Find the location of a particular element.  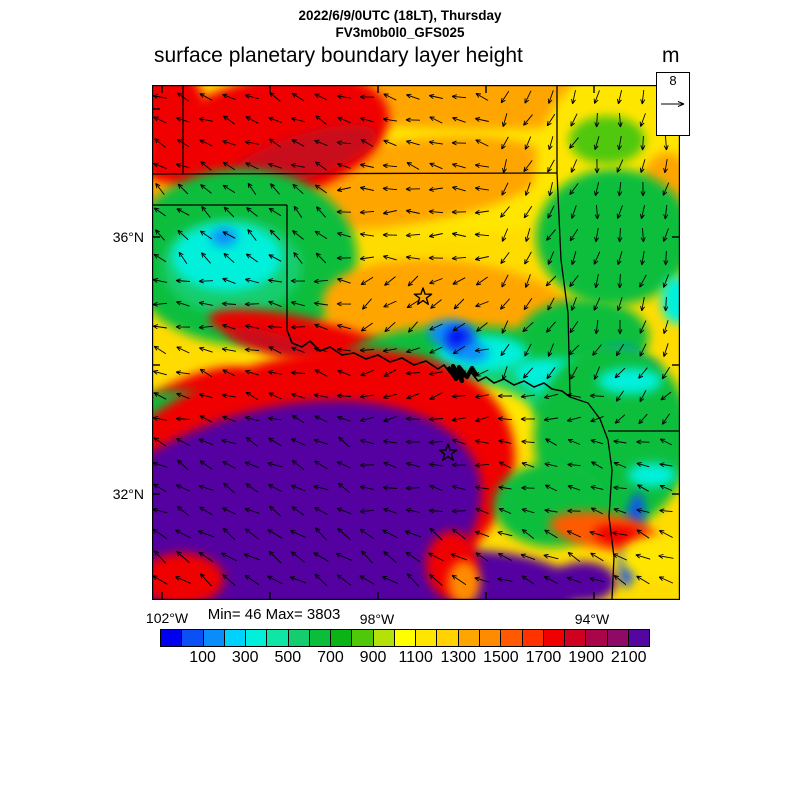

units-label: m is located at coordinates (671, 55).